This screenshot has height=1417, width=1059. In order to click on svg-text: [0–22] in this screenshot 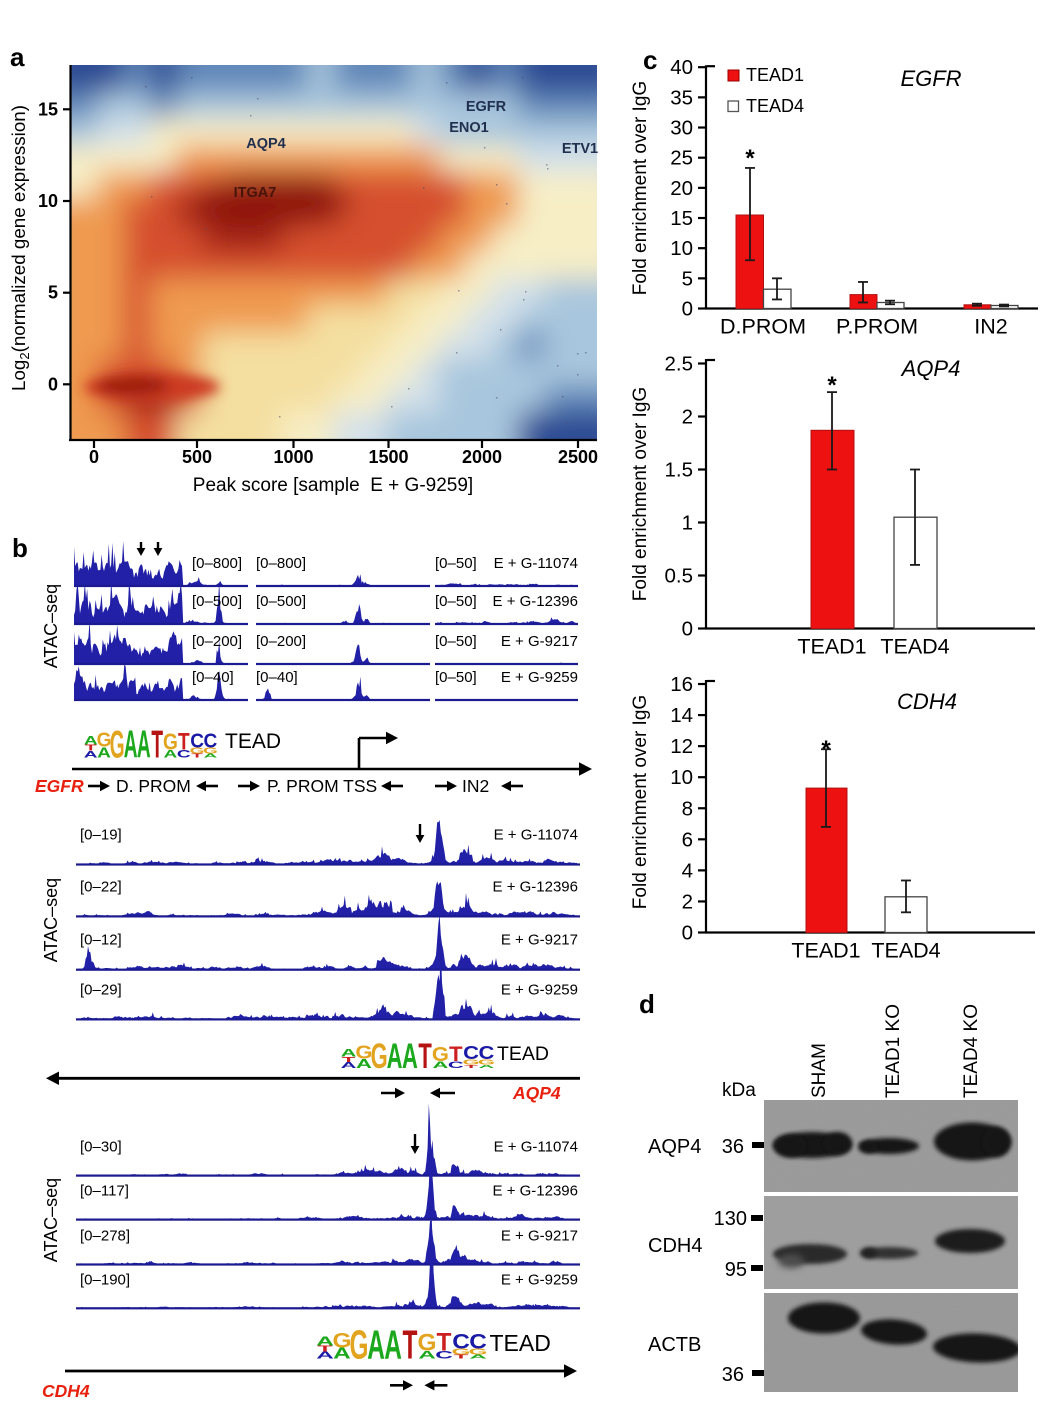, I will do `click(101, 886)`.